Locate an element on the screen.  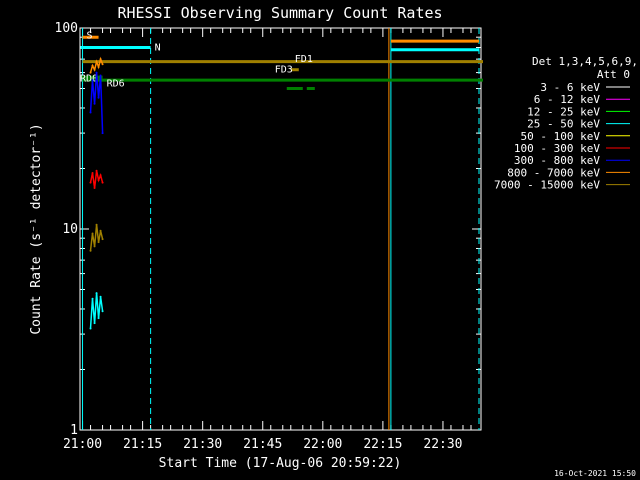
legend-label: 100 - 300 keV is located at coordinates (557, 148).